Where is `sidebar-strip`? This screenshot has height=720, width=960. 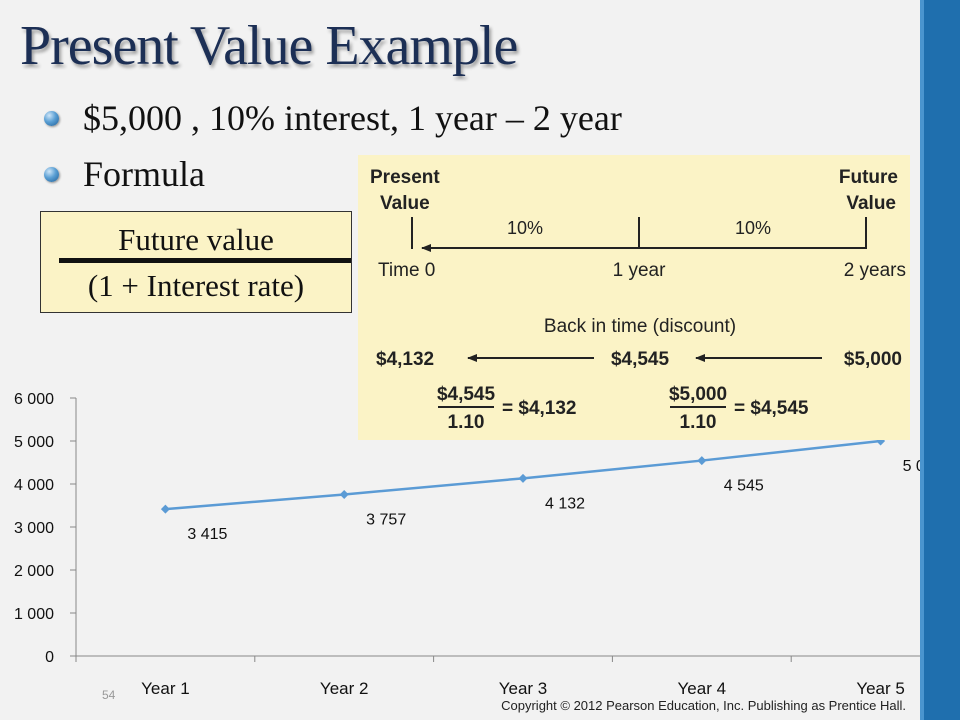
sidebar-strip is located at coordinates (922, 360).